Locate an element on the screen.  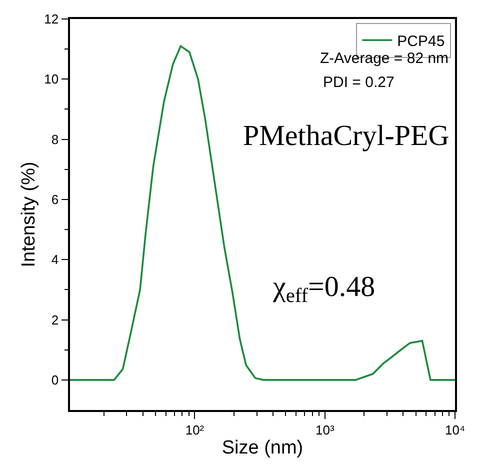
y-tick-label: 12 is located at coordinates (51, 19).